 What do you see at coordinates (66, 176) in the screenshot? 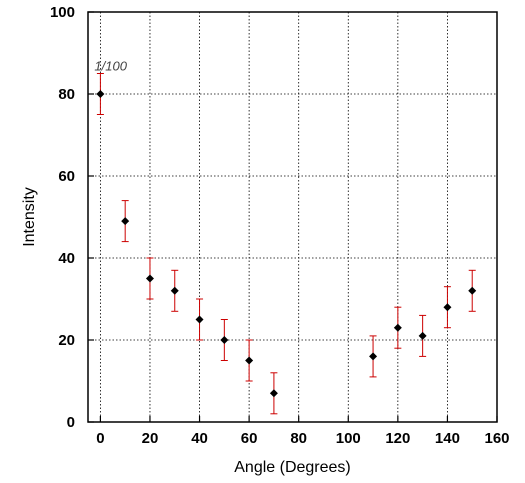
I see `y-tick-label: 60` at bounding box center [66, 176].